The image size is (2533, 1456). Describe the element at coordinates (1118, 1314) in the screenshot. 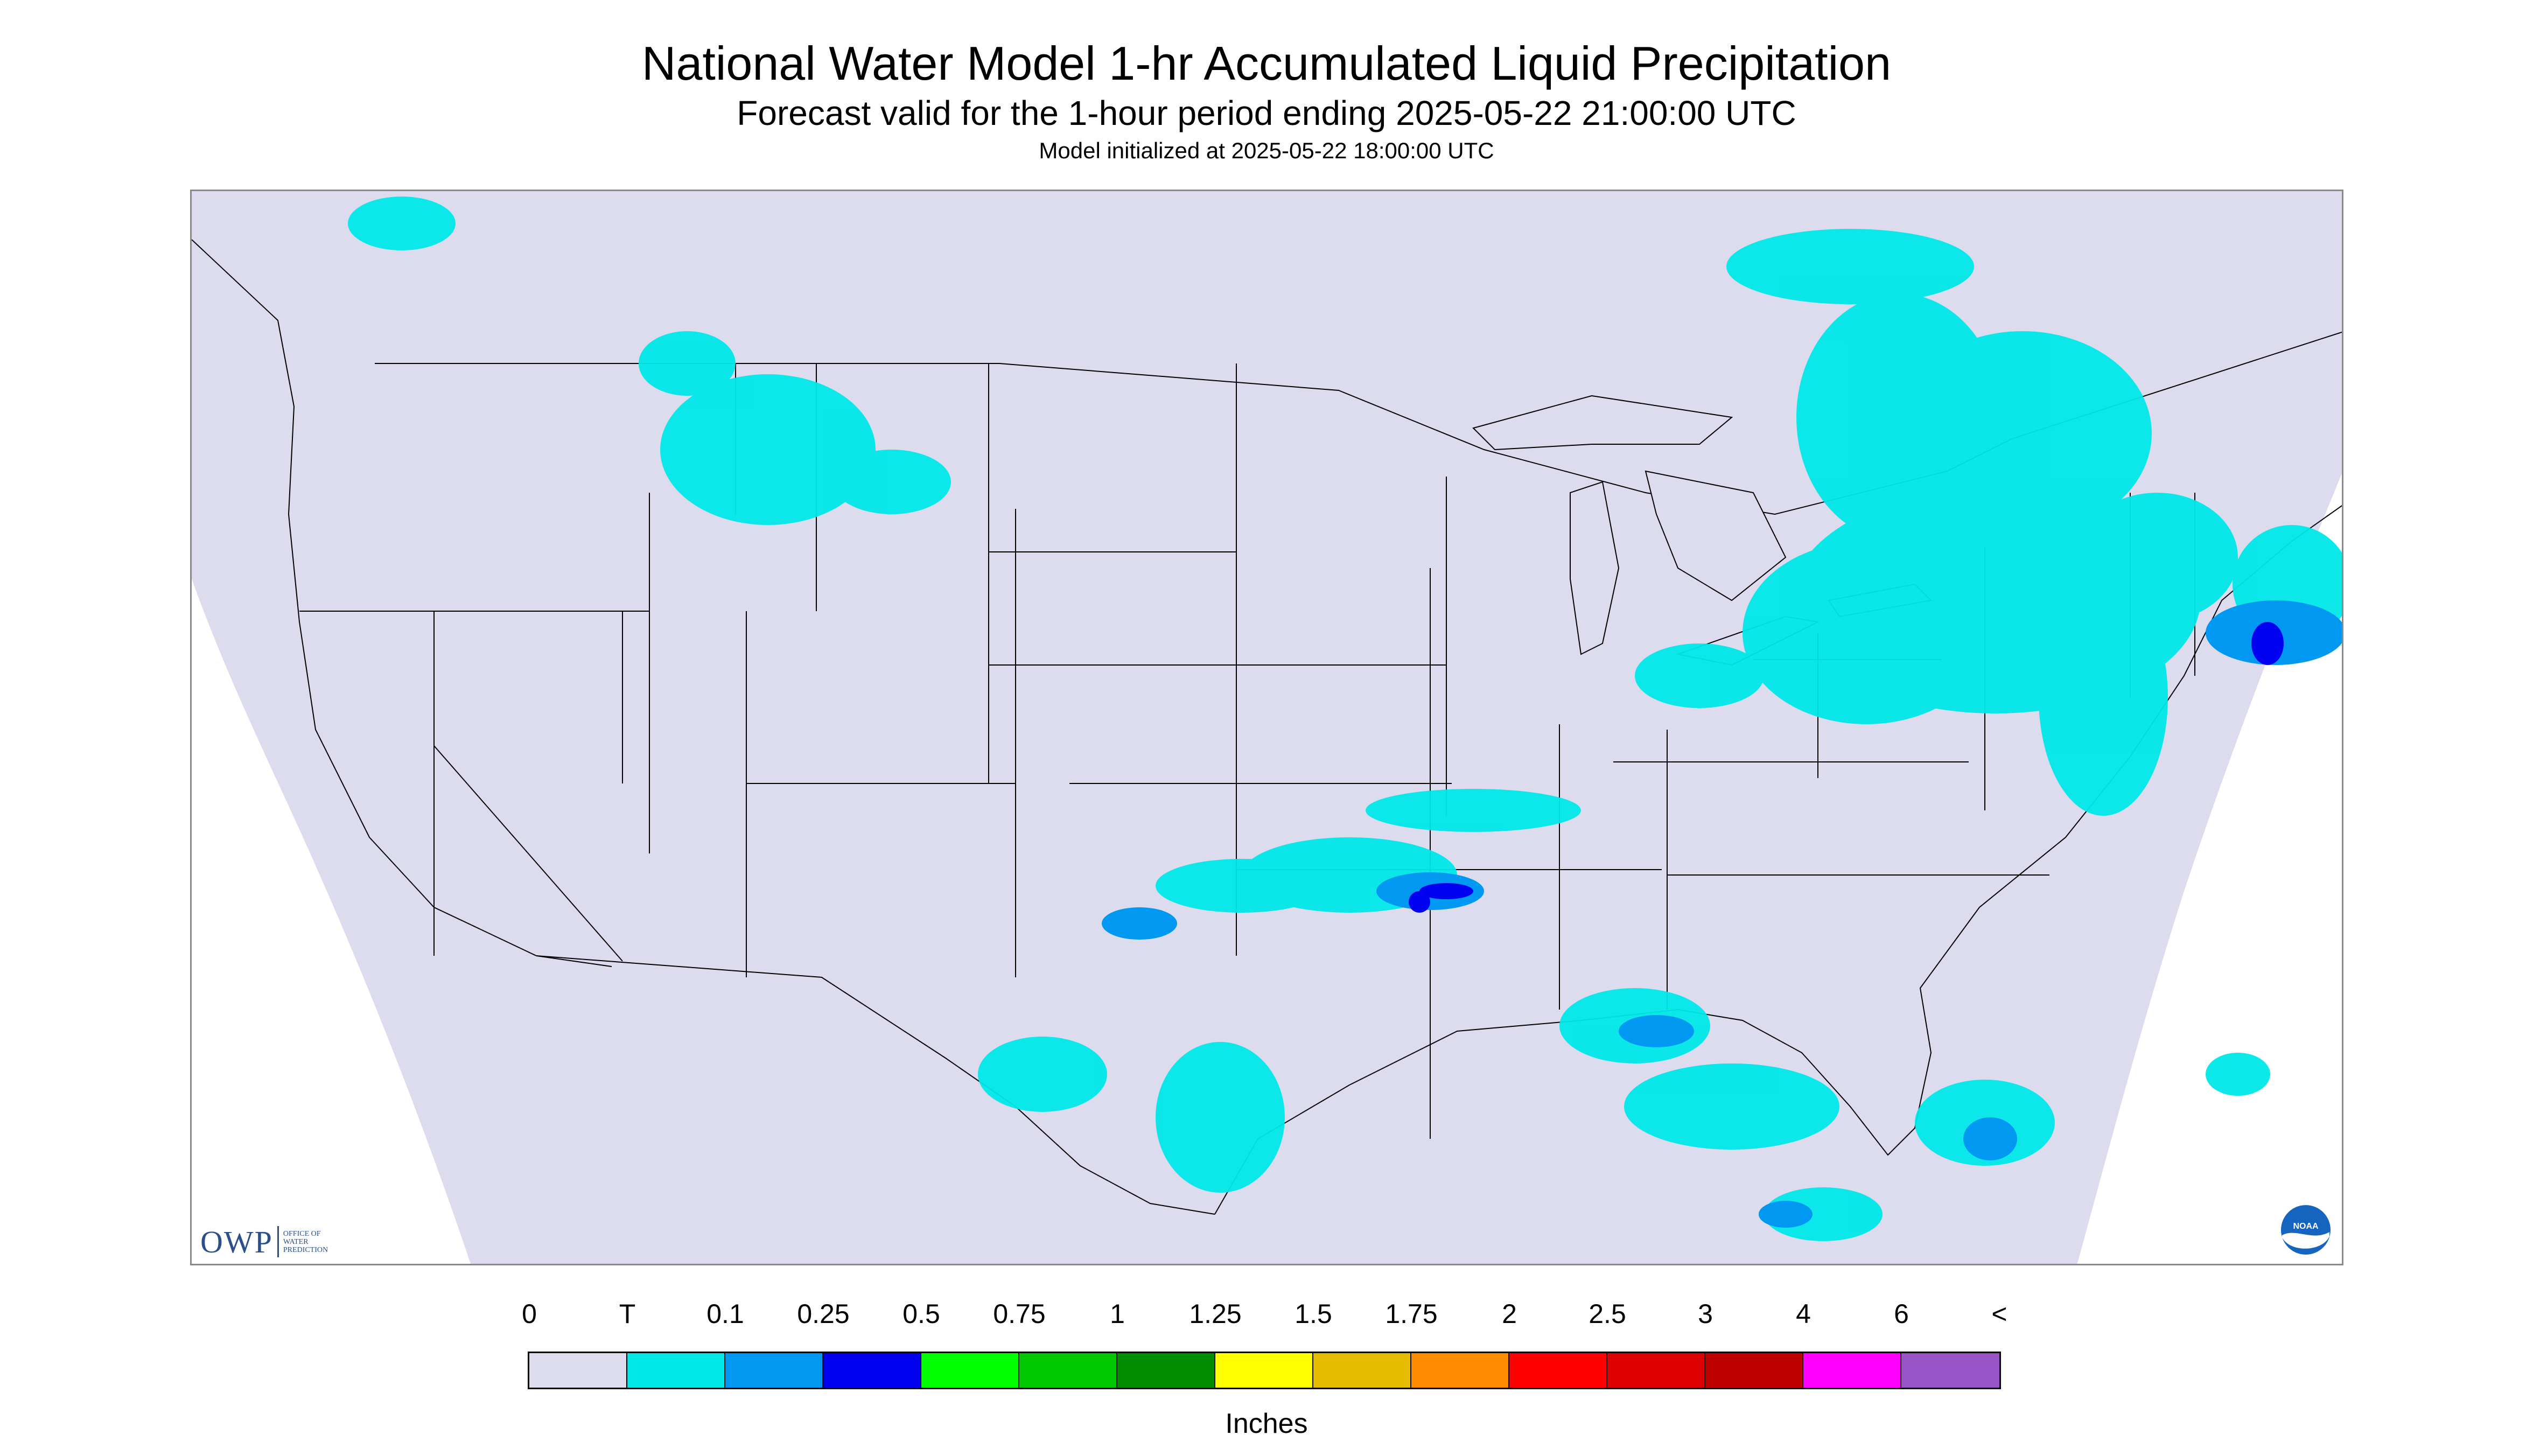

I see `legend-label: 1` at that location.